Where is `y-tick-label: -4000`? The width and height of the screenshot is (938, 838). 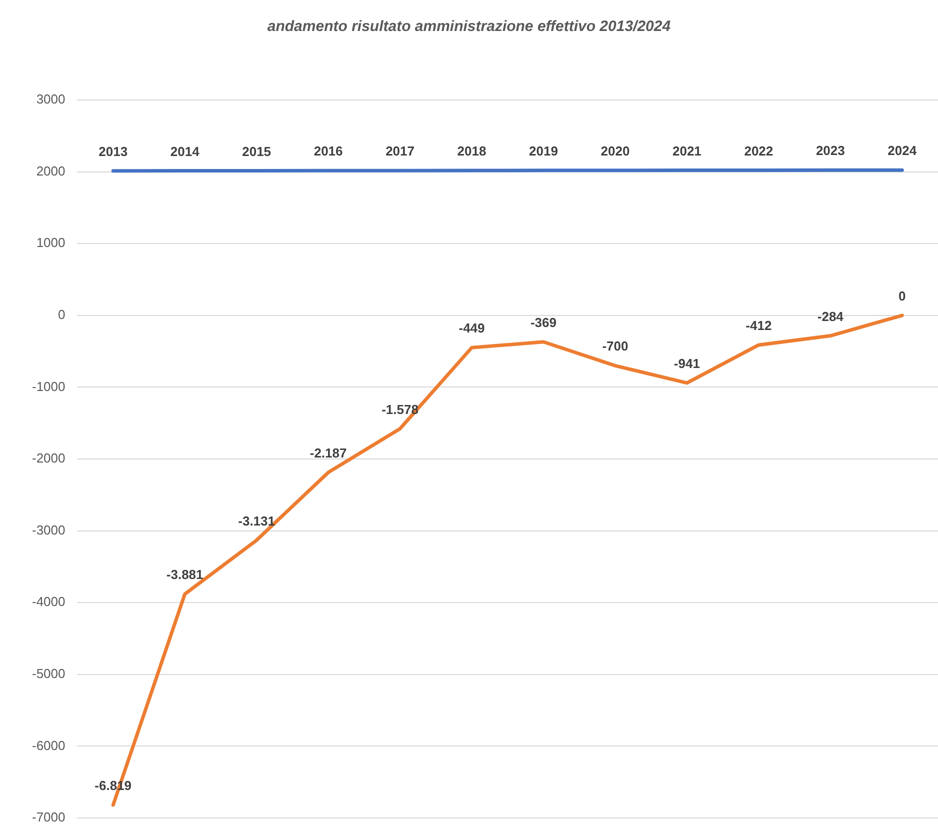
y-tick-label: -4000 is located at coordinates (49, 602).